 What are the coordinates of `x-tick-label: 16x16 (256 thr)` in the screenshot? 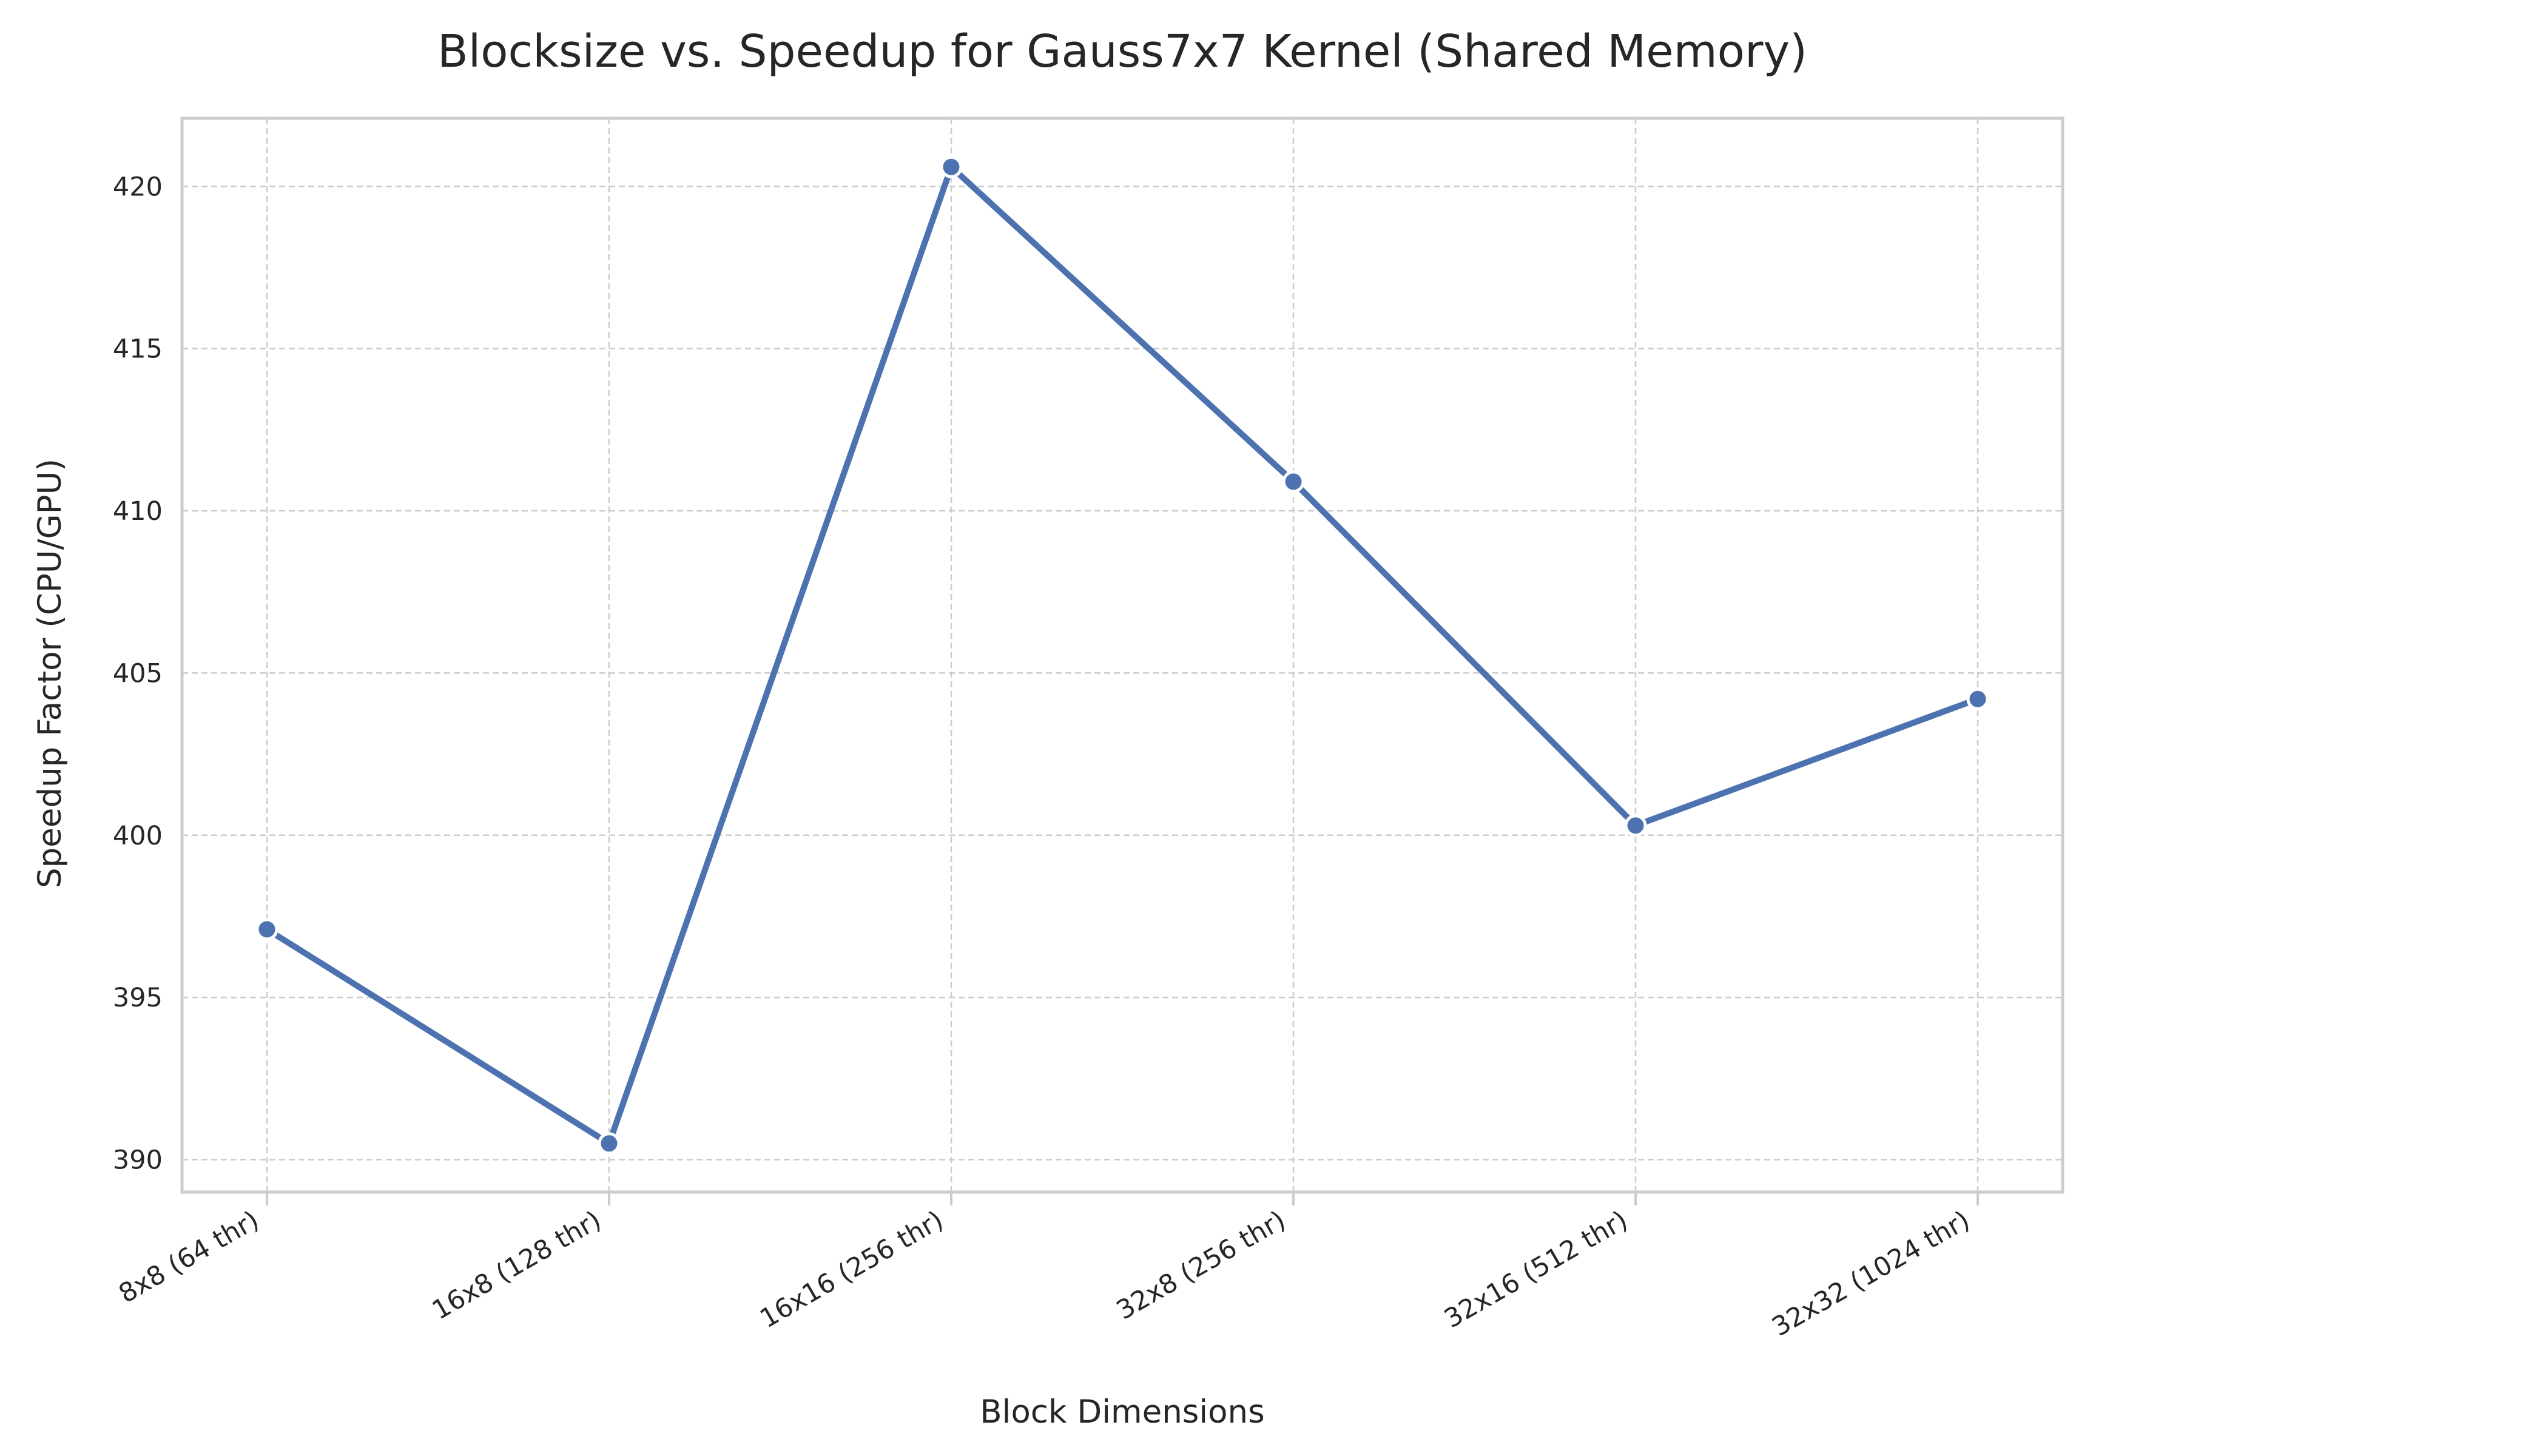 It's located at (851, 1269).